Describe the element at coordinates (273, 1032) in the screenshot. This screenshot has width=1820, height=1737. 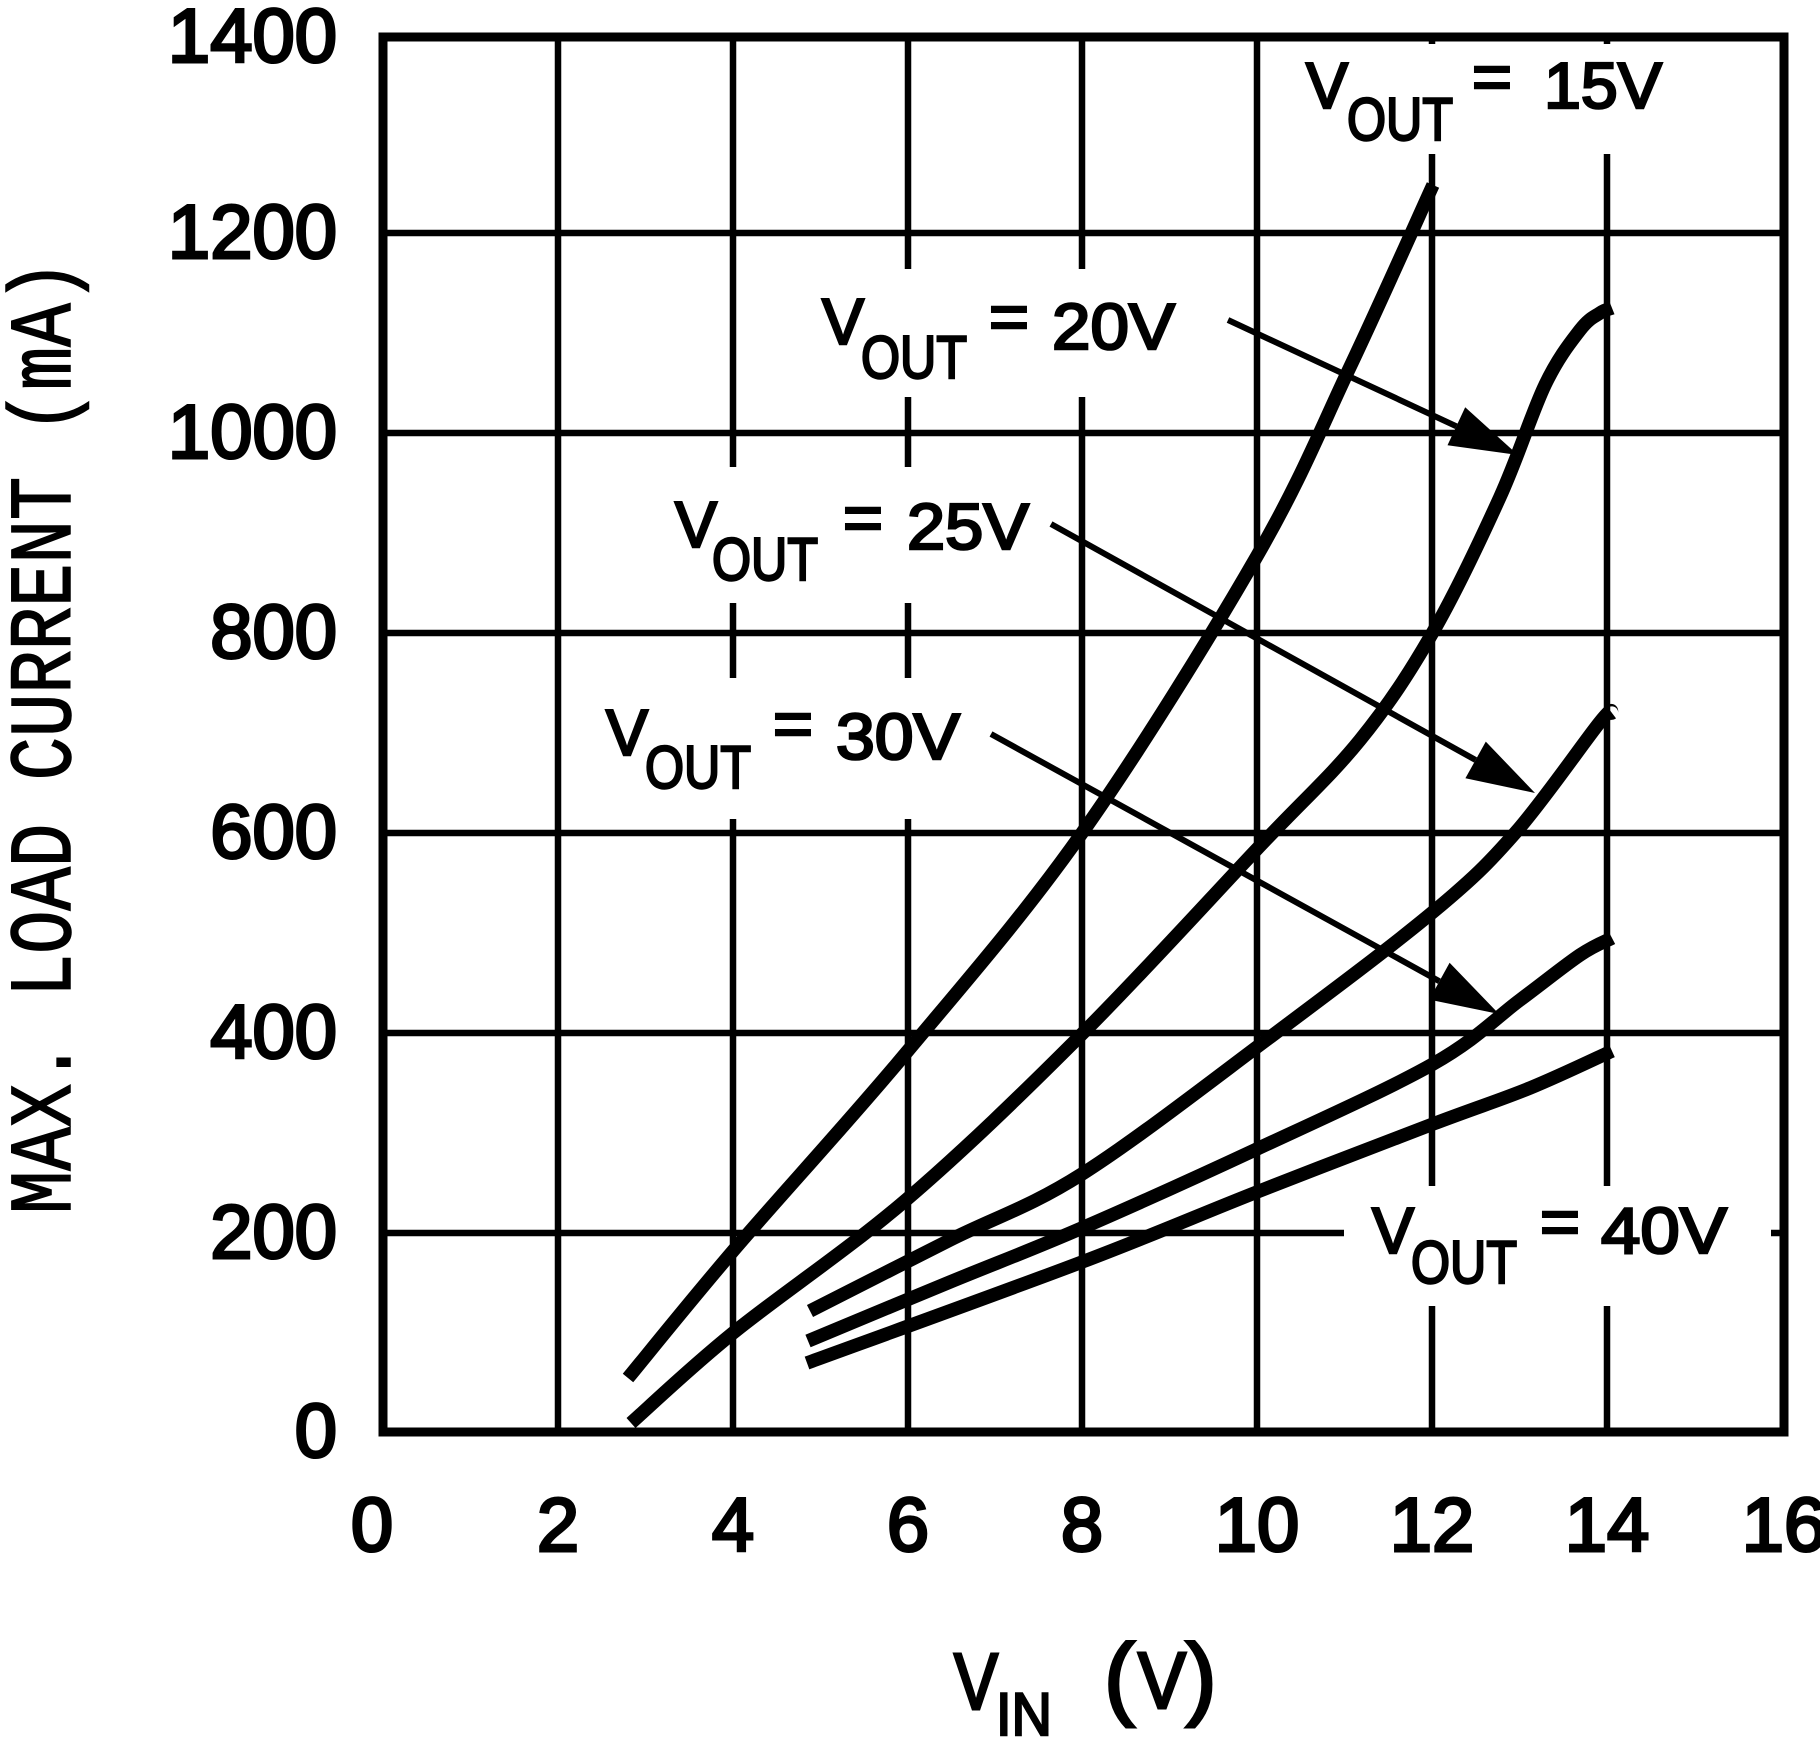
I see `svg-text: 400` at that location.